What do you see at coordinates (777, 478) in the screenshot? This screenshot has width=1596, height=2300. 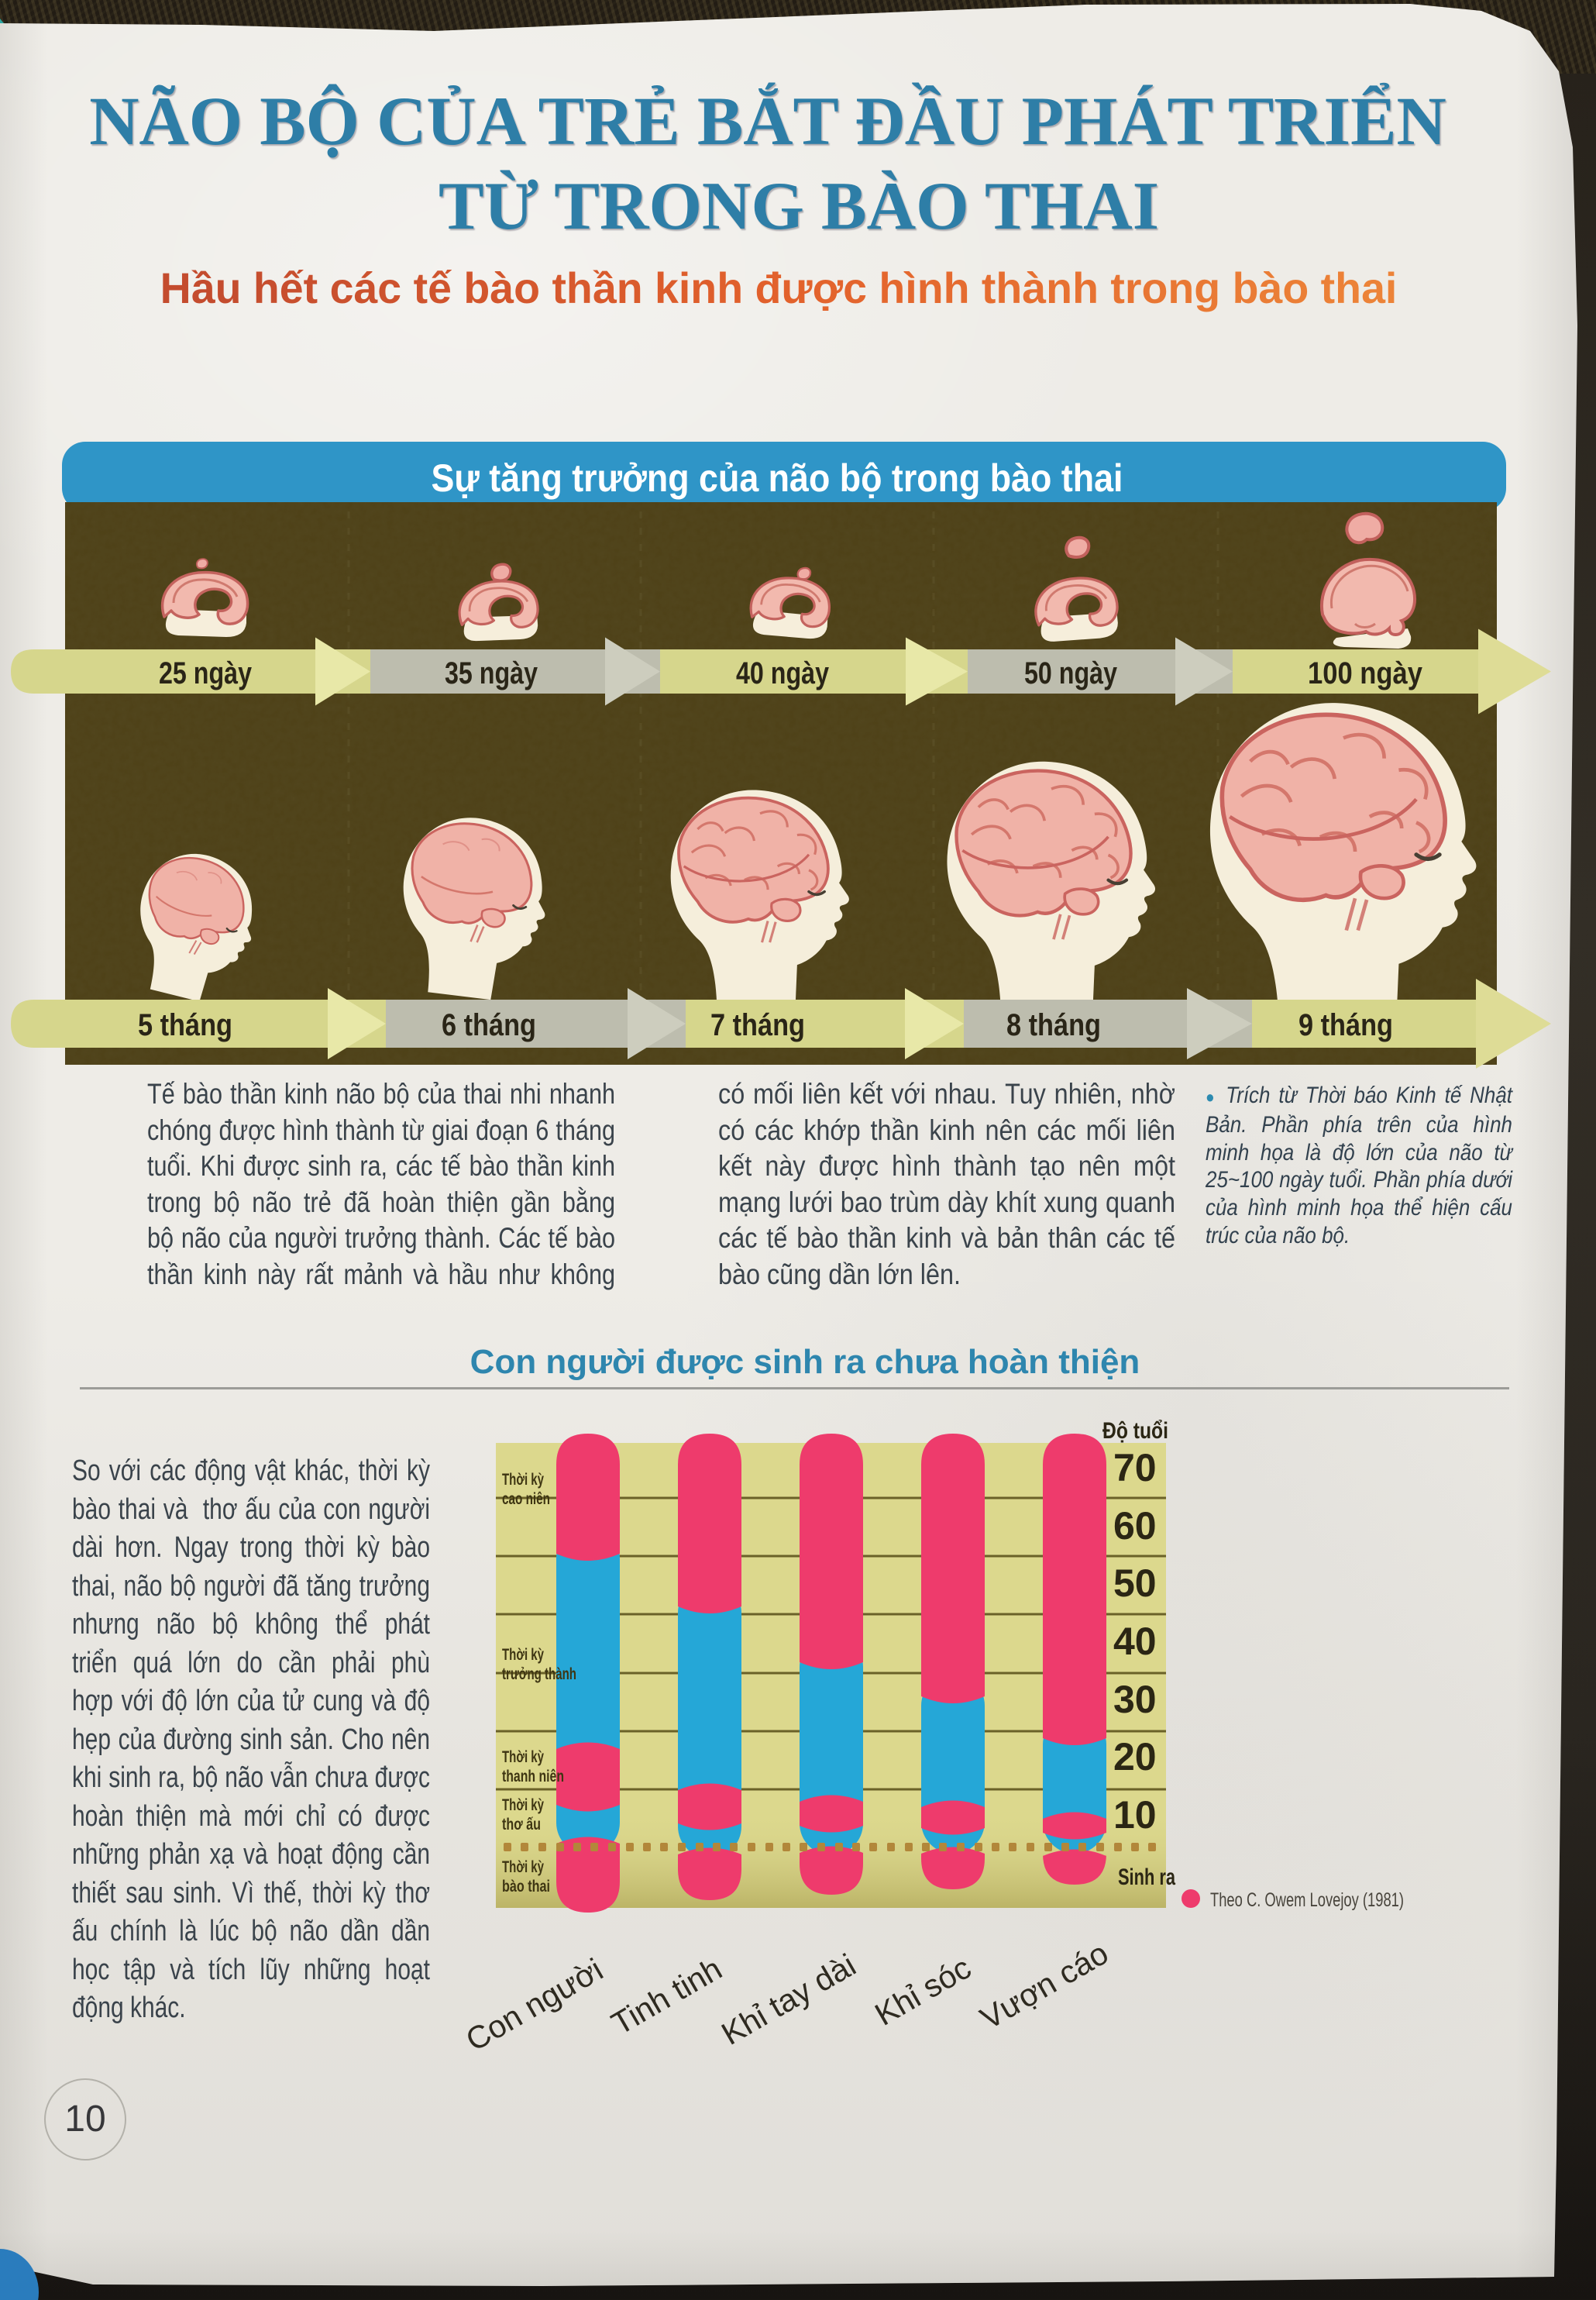 I see `svg-text:Sự tăng trưởng của não bộ tron: Sự tăng trưởng của não bộ trong bào thai` at bounding box center [777, 478].